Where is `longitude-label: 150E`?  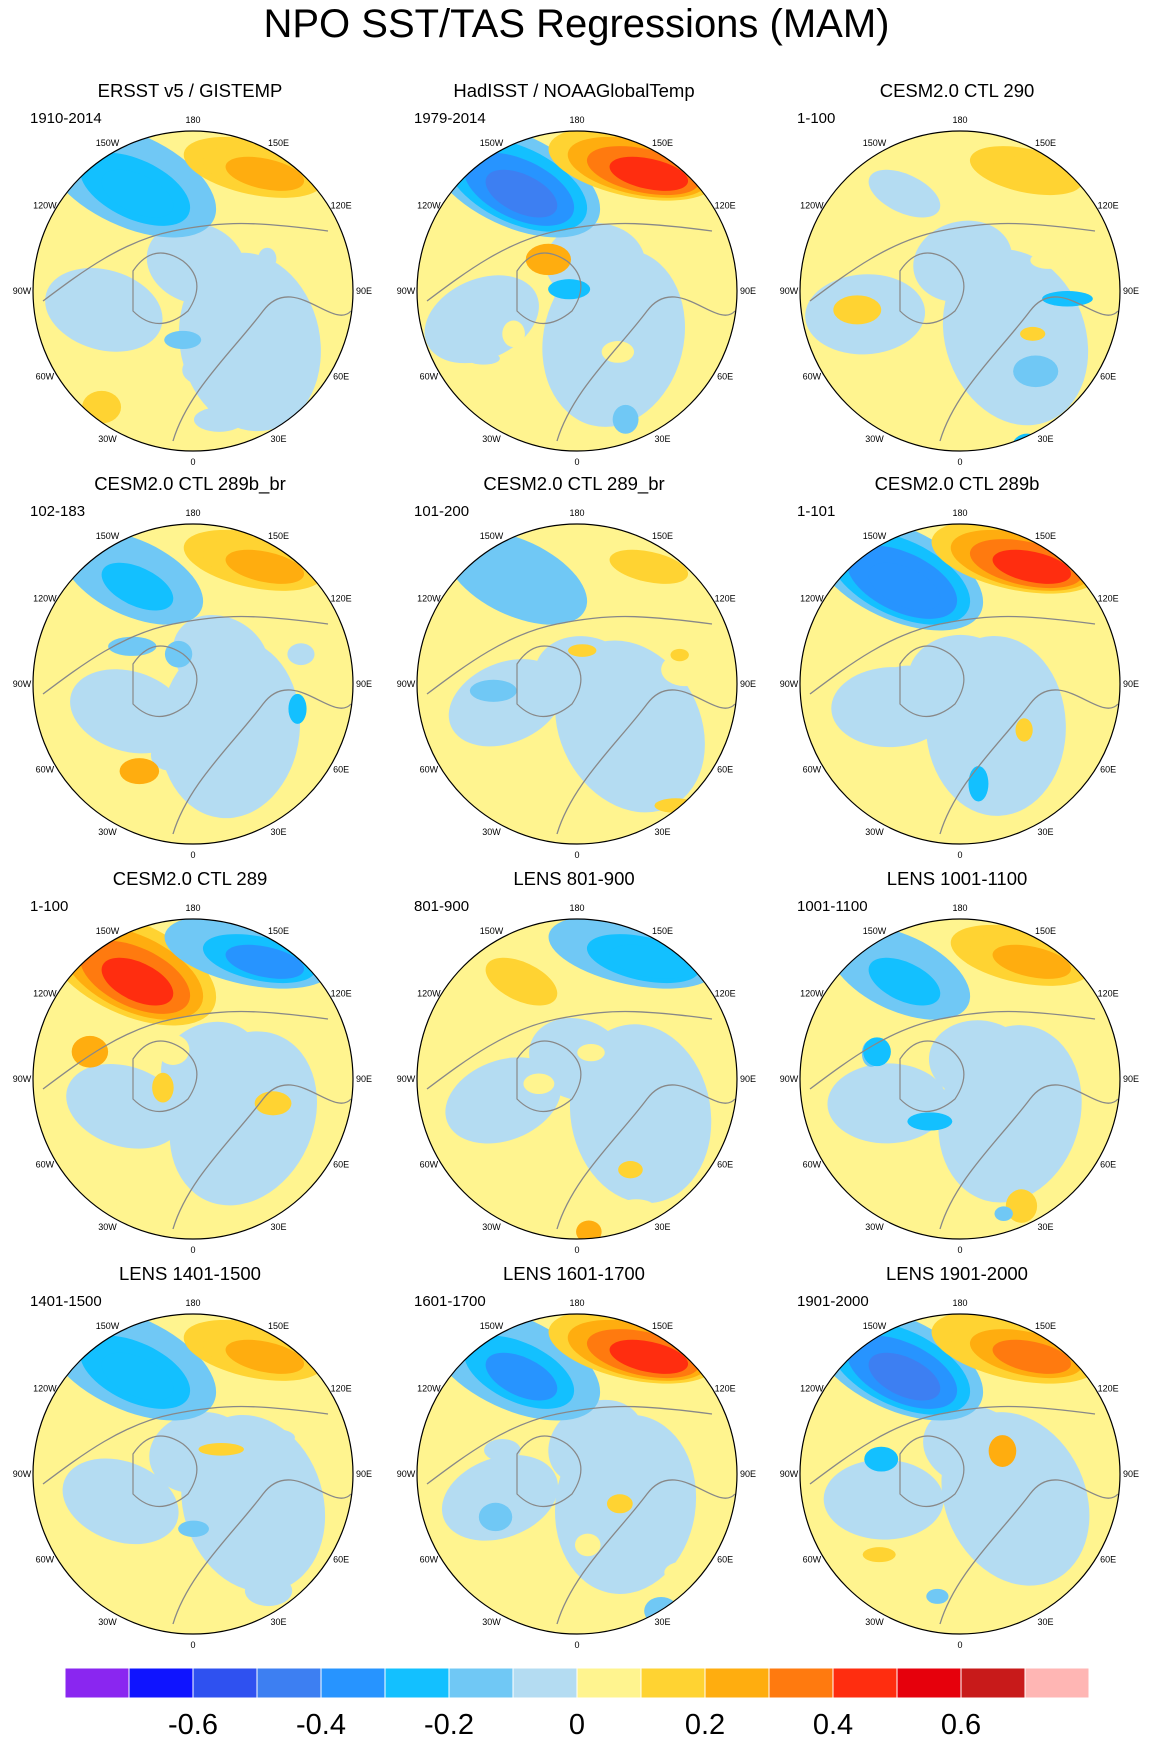
longitude-label: 150E is located at coordinates (662, 536).